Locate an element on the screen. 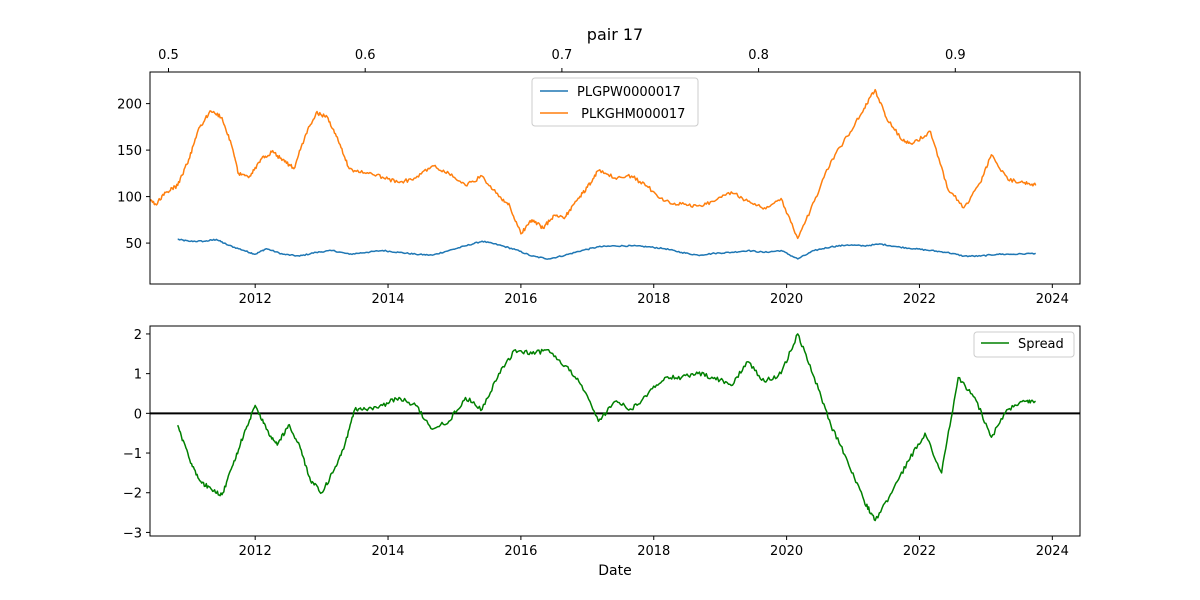 The height and width of the screenshot is (600, 1200). secondary-x-tick-label: 0.8 is located at coordinates (758, 55).